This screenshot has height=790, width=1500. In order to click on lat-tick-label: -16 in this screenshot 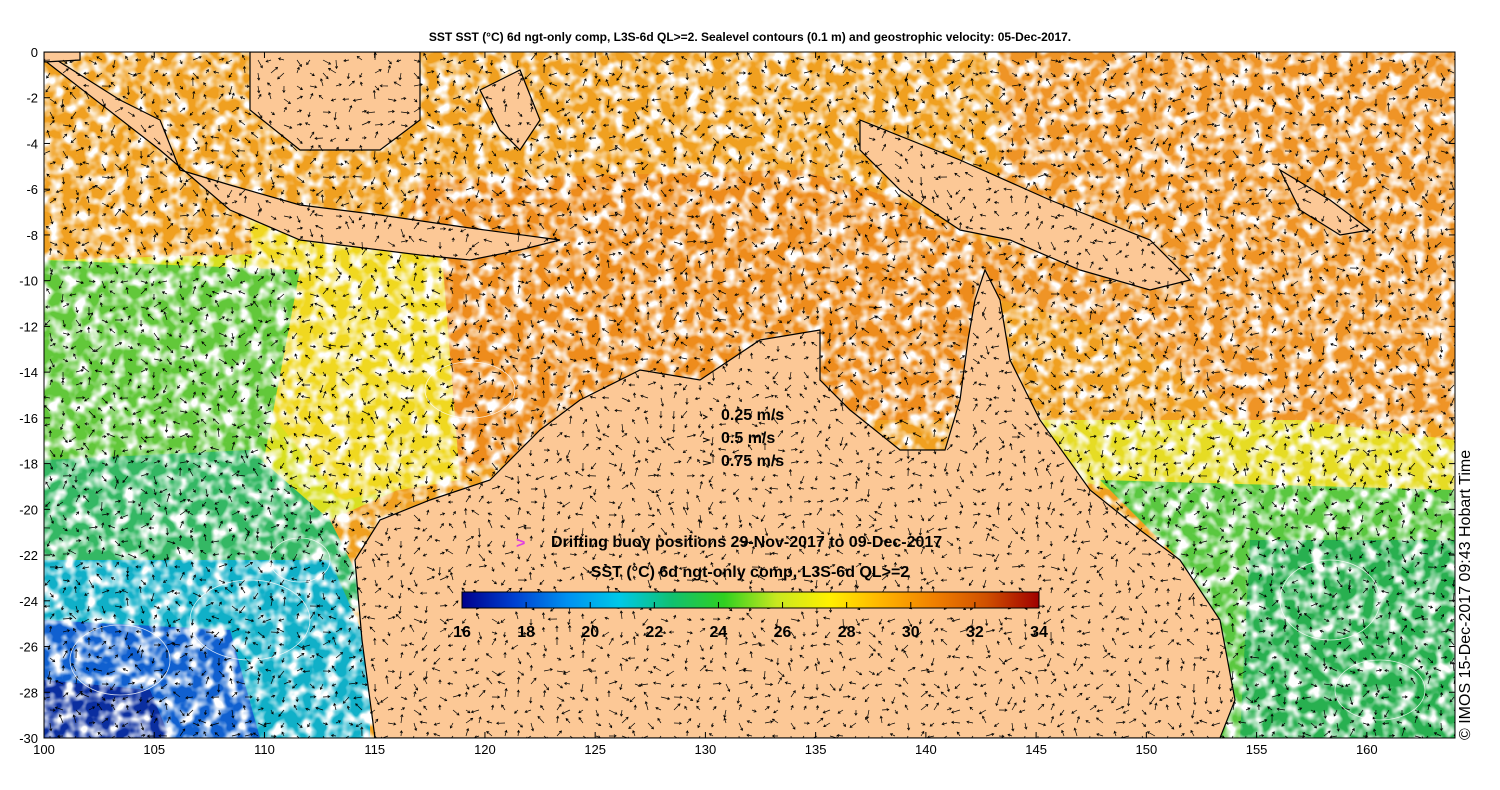, I will do `click(28, 418)`.